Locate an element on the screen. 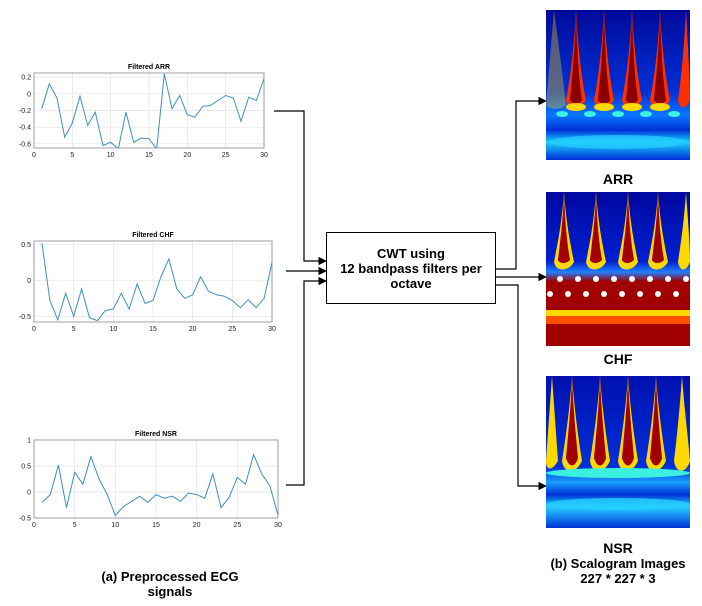 The image size is (702, 606). caption-right: (b) Scalogram Images 227 * 227 * 3 is located at coordinates (616, 571).